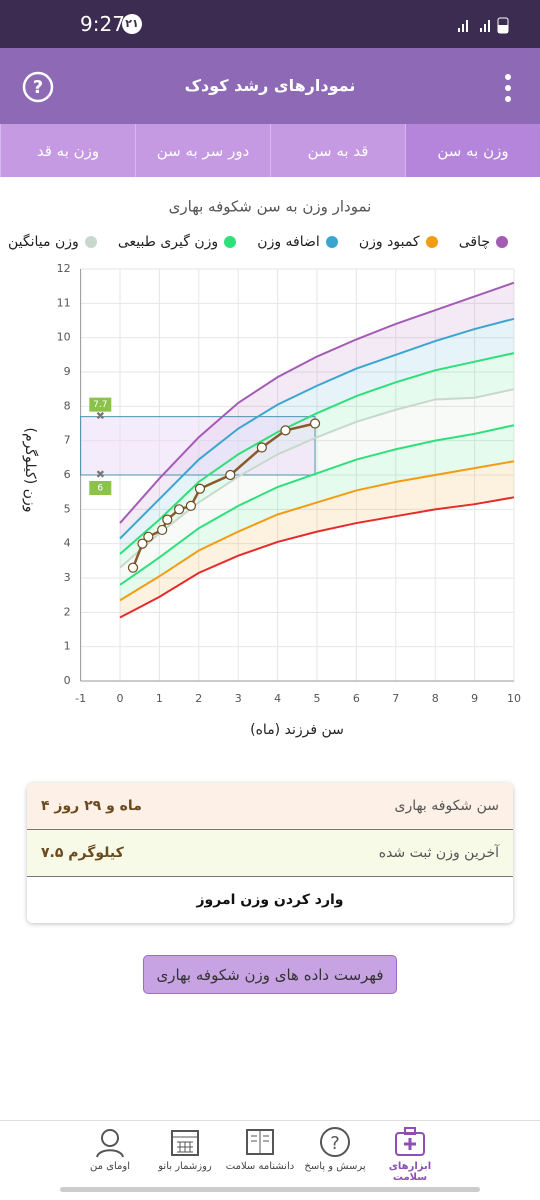  Describe the element at coordinates (64, 337) in the screenshot. I see `y-tick-label: 10` at that location.